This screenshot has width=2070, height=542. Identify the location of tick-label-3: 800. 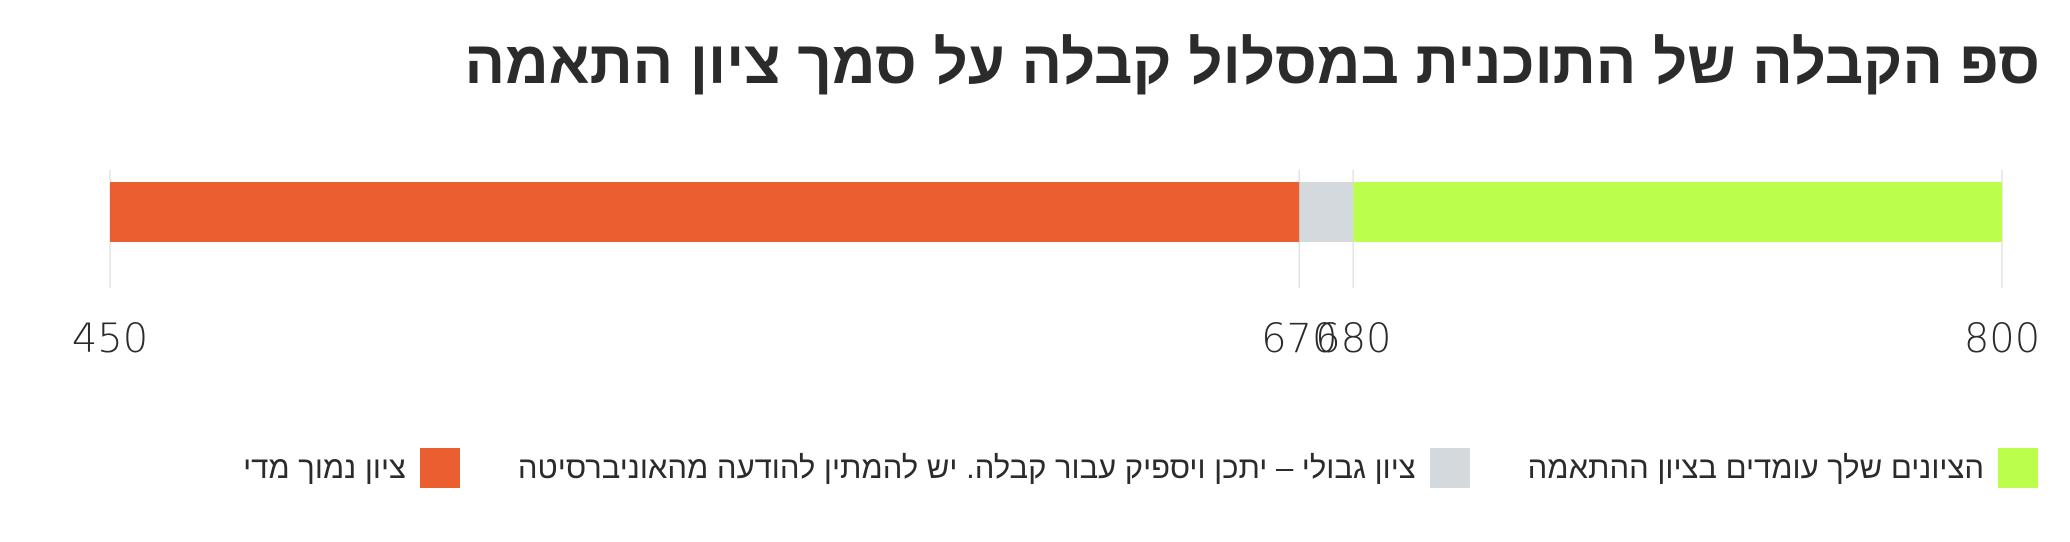
(2002, 339).